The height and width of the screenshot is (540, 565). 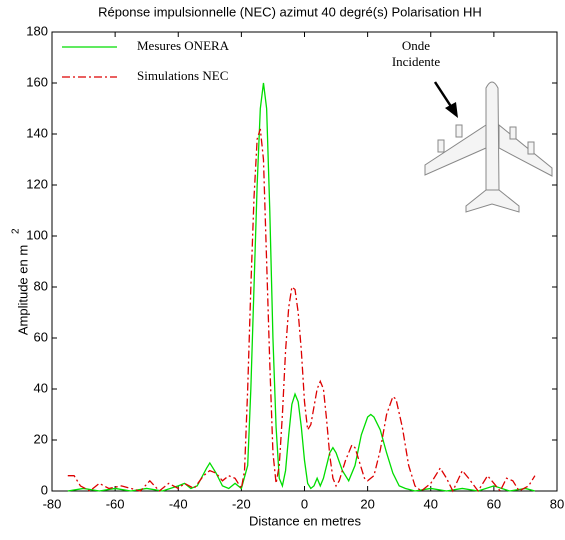 I want to click on y-tick-label: 100, so click(x=37, y=234).